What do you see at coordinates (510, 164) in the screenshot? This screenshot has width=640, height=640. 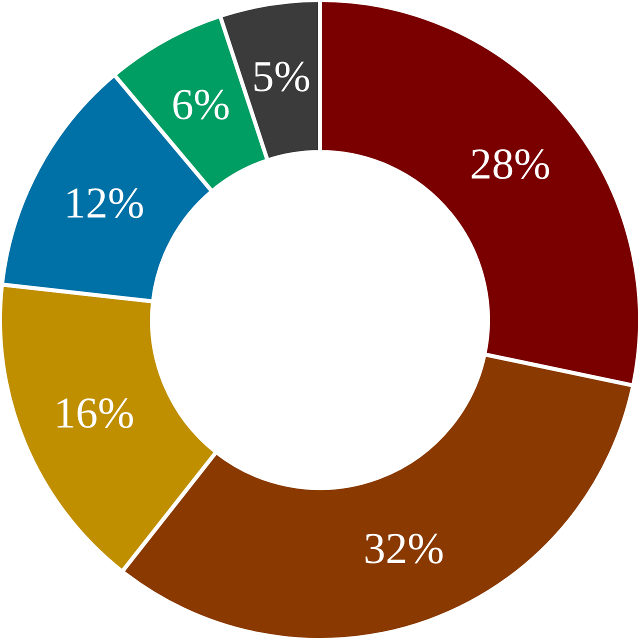 I see `data-label: 28%` at bounding box center [510, 164].